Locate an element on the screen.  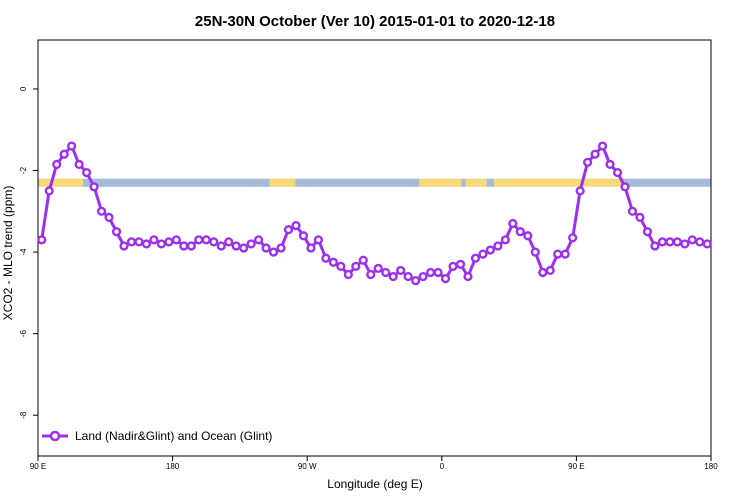
legend-marker is located at coordinates (55, 436).